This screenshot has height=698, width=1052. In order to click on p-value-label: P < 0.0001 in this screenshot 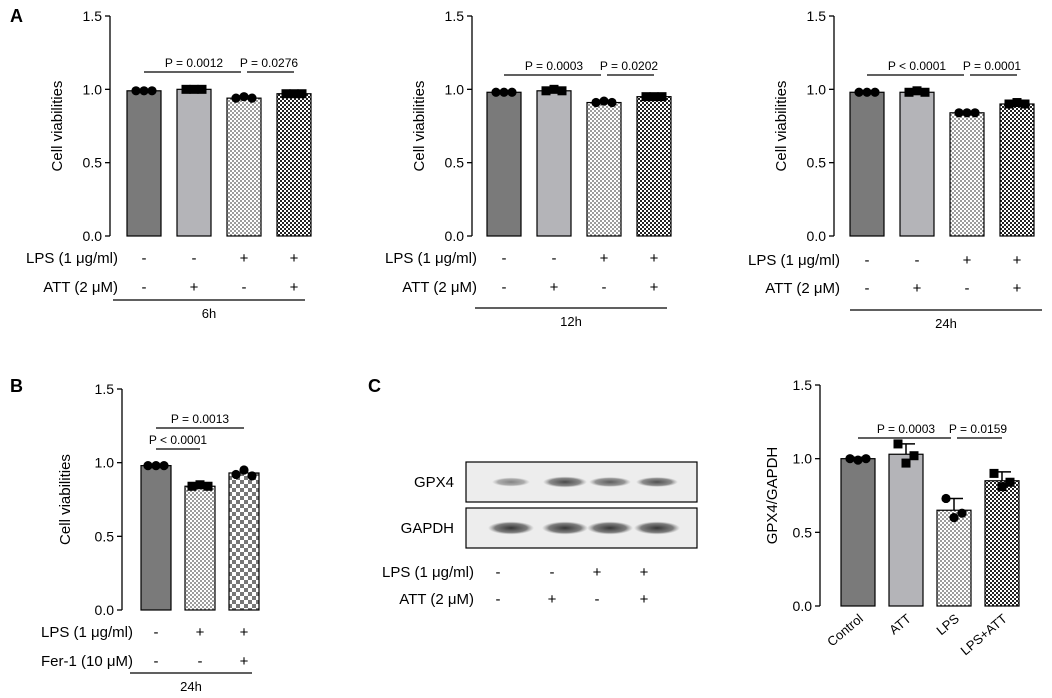, I will do `click(917, 66)`.